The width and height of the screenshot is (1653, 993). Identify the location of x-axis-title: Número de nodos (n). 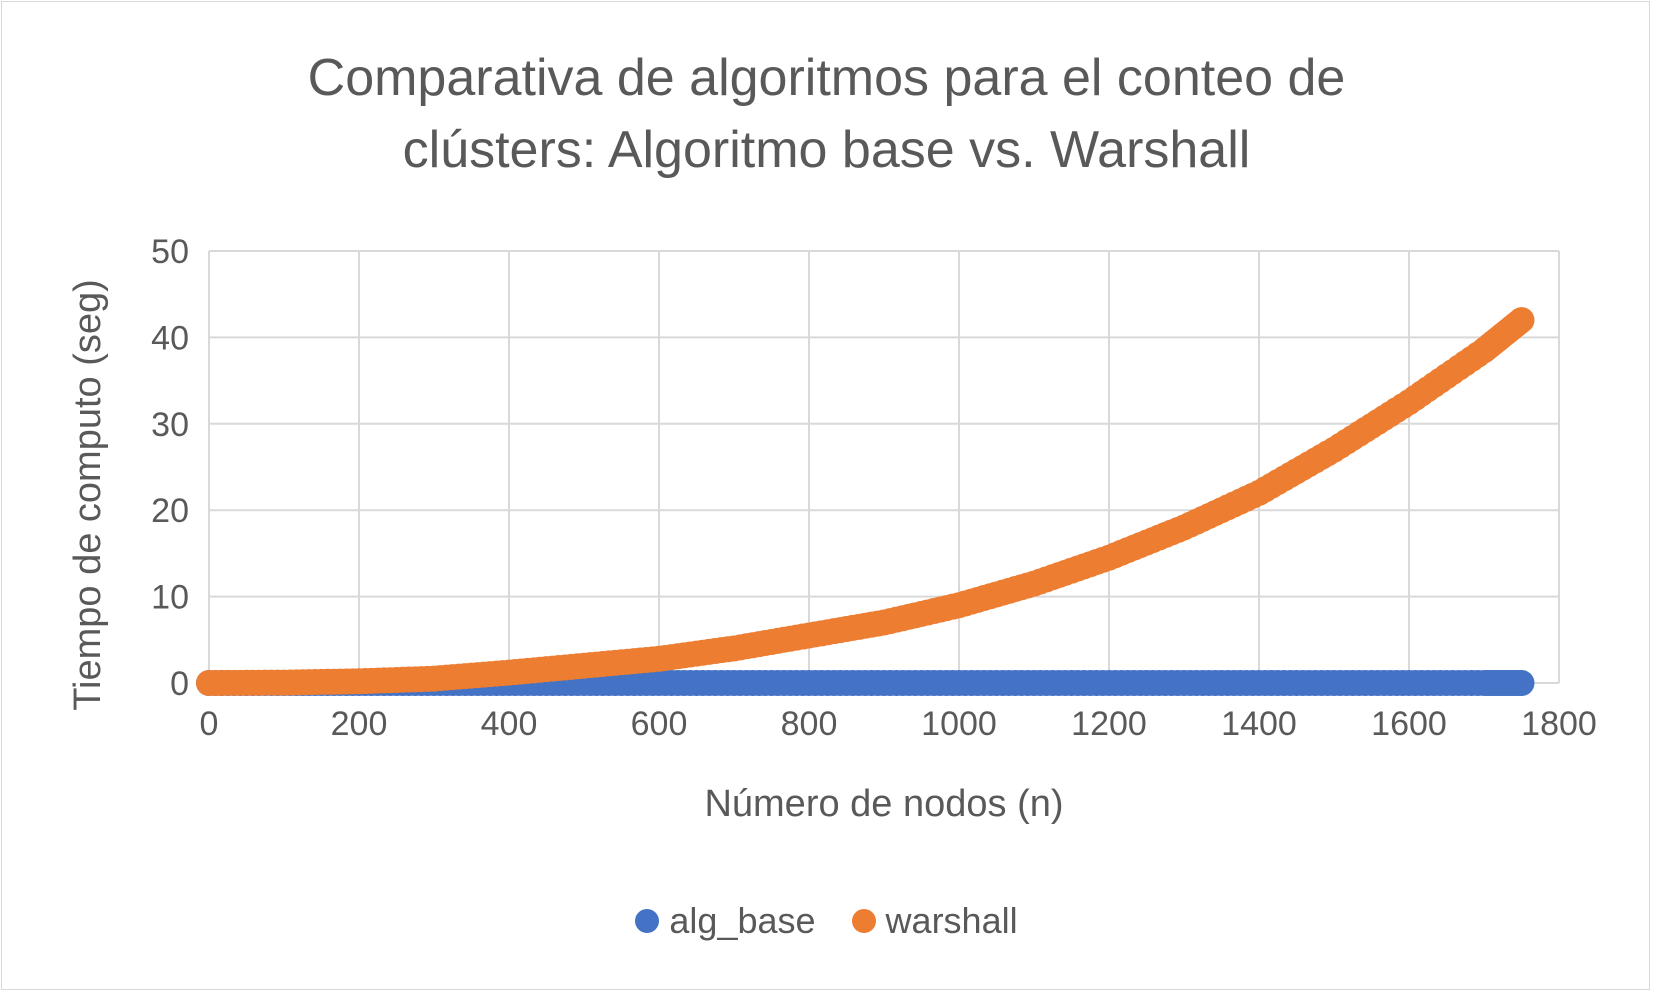
(883, 804).